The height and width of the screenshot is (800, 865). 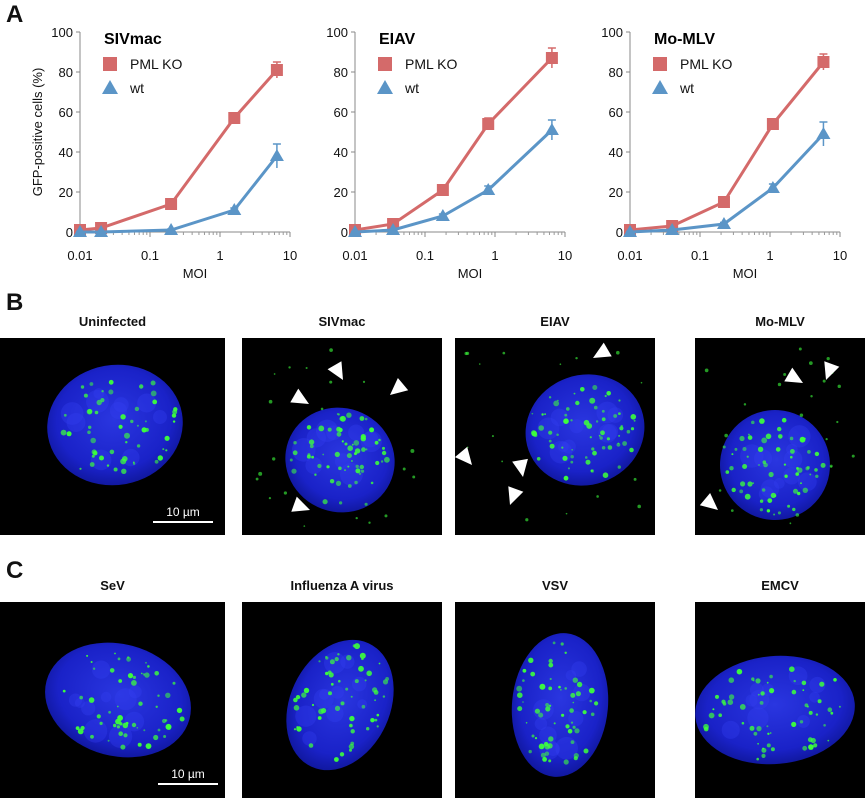 I want to click on arrowhead-marker, so click(x=708, y=501).